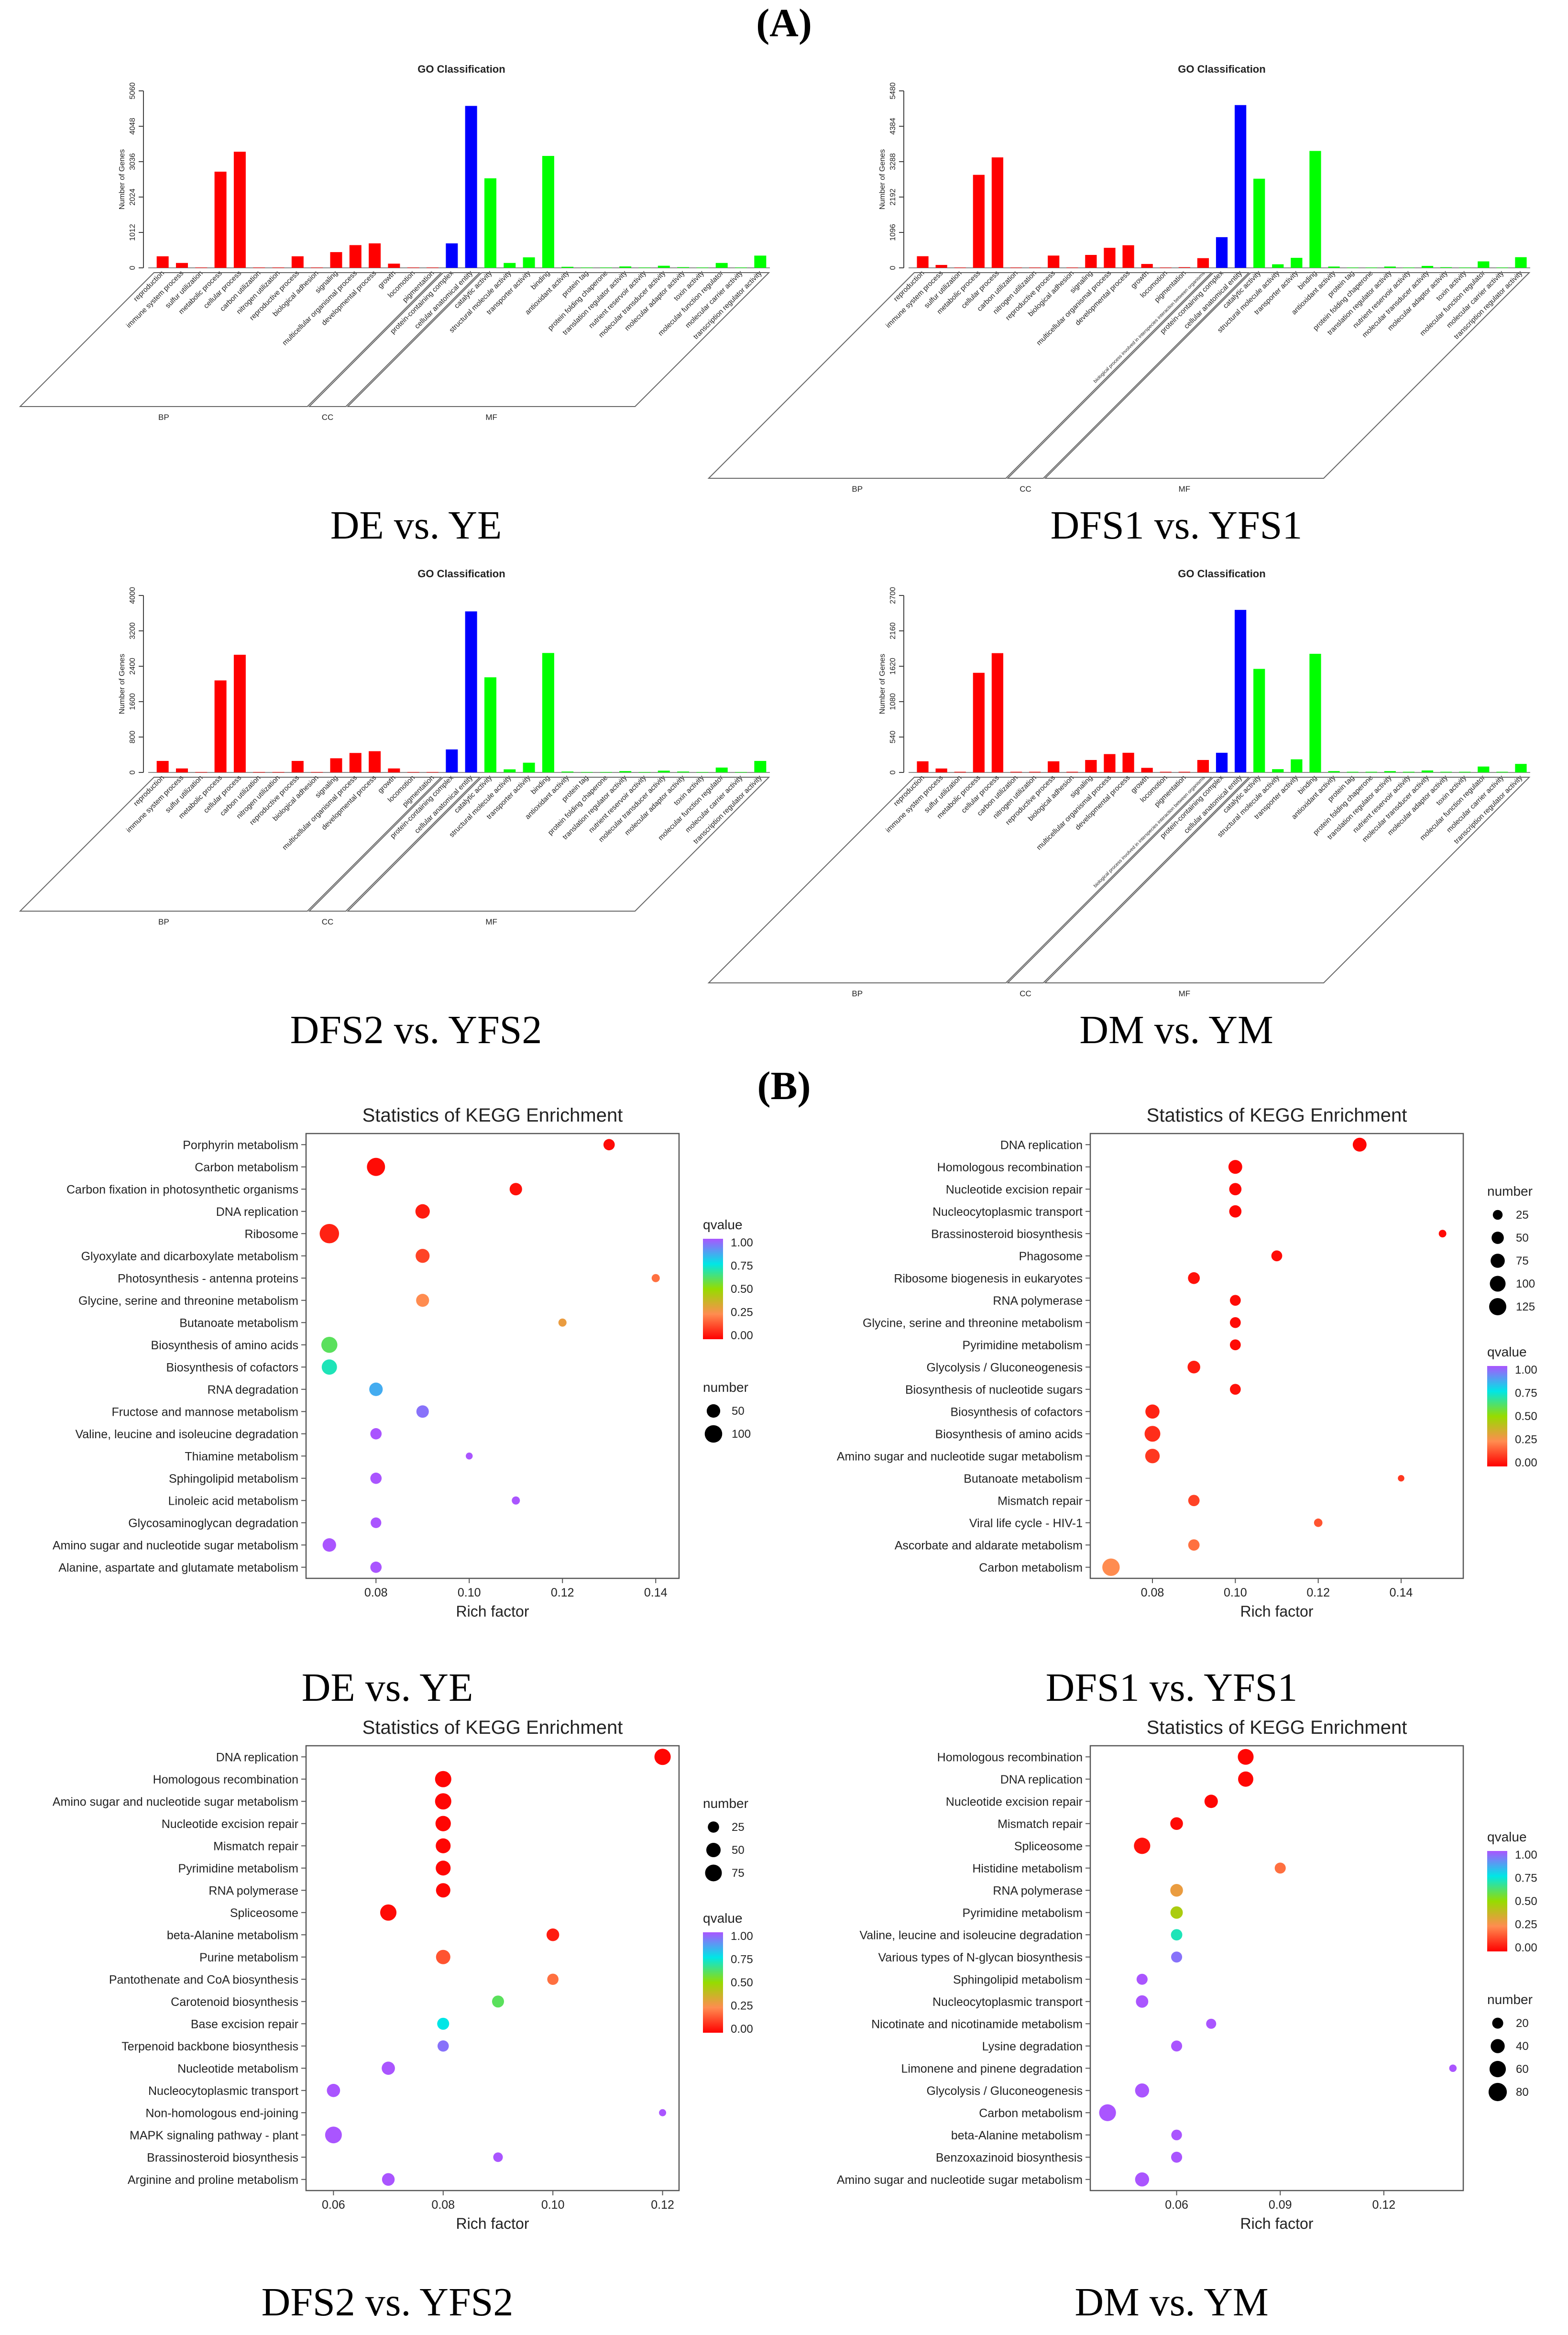  I want to click on point-histidine-metabolism, so click(1280, 1868).